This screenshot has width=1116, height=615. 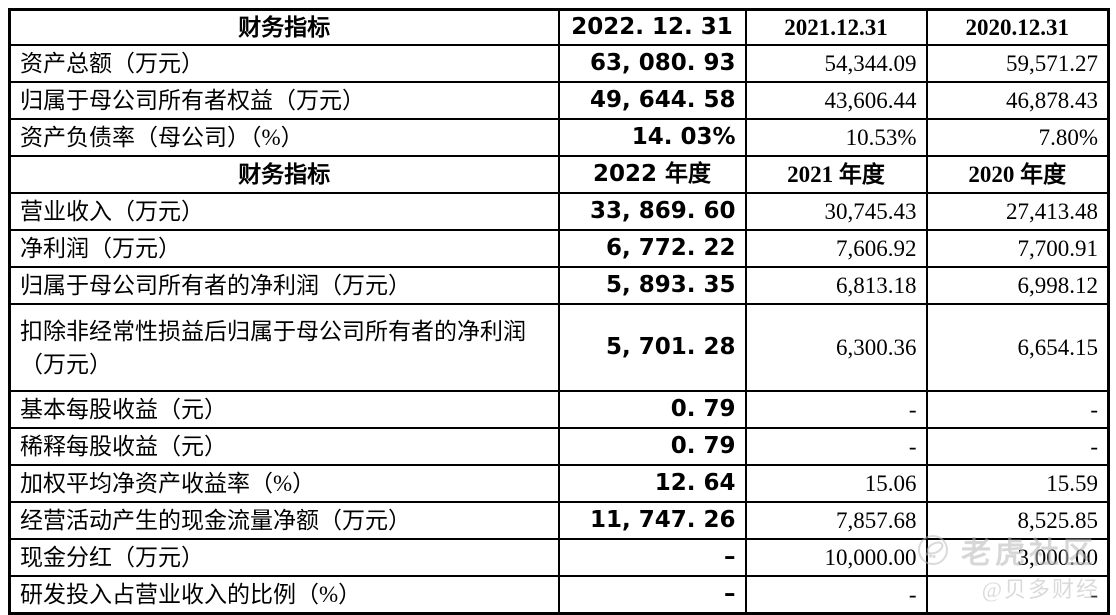 I want to click on cell-2020: 6,654.15, so click(x=1017, y=348).